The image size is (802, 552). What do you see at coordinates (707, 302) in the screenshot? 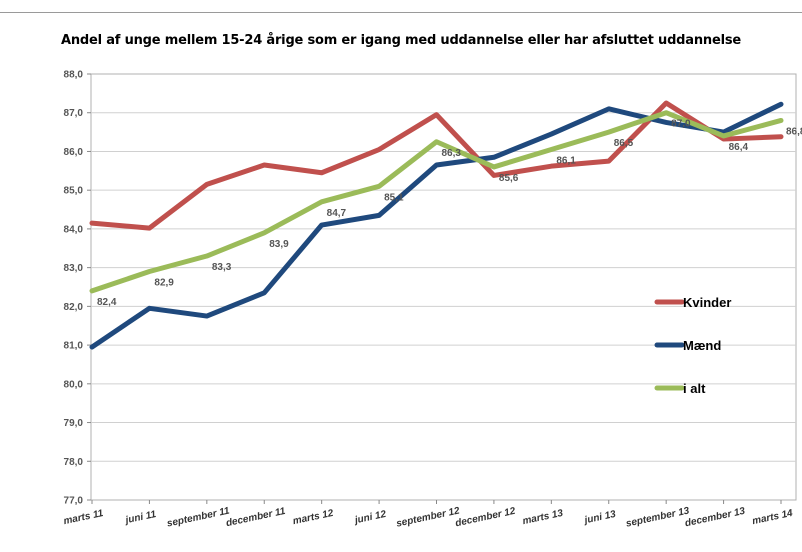
I see `legend-label: Kvinder` at bounding box center [707, 302].